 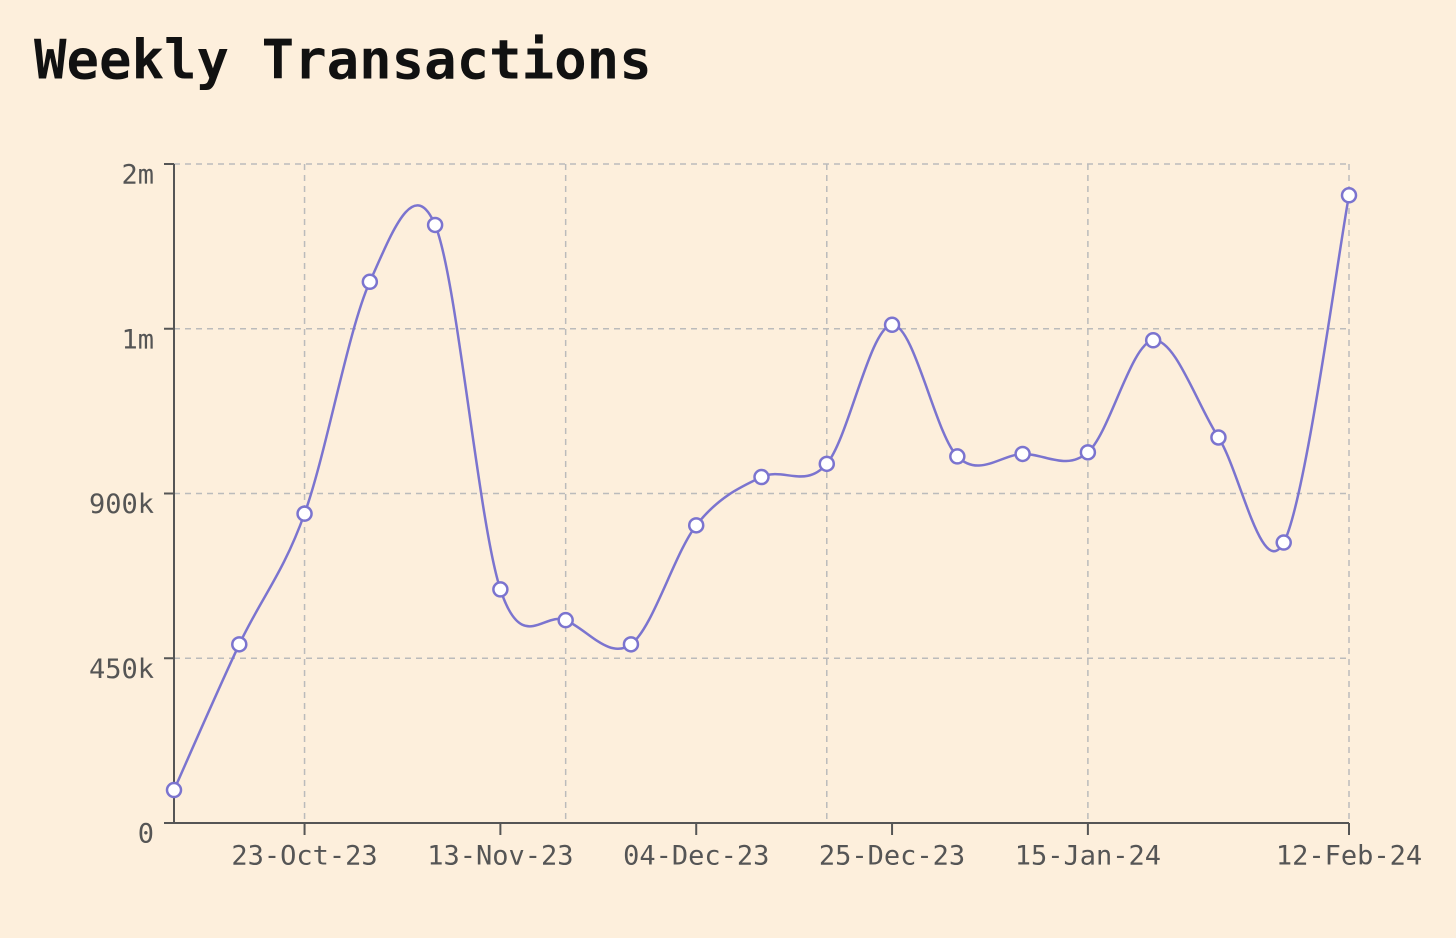 What do you see at coordinates (500, 856) in the screenshot?
I see `x-tick-label: 13-Nov-23` at bounding box center [500, 856].